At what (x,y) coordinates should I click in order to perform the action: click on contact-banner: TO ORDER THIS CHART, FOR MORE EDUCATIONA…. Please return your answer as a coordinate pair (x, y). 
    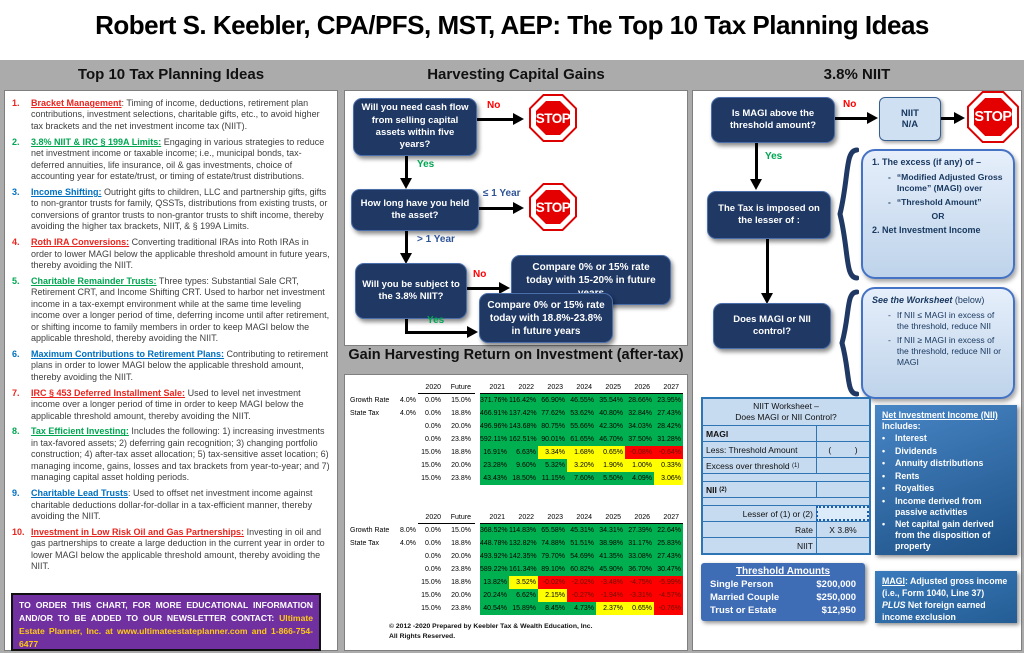
    Looking at the image, I should click on (166, 622).